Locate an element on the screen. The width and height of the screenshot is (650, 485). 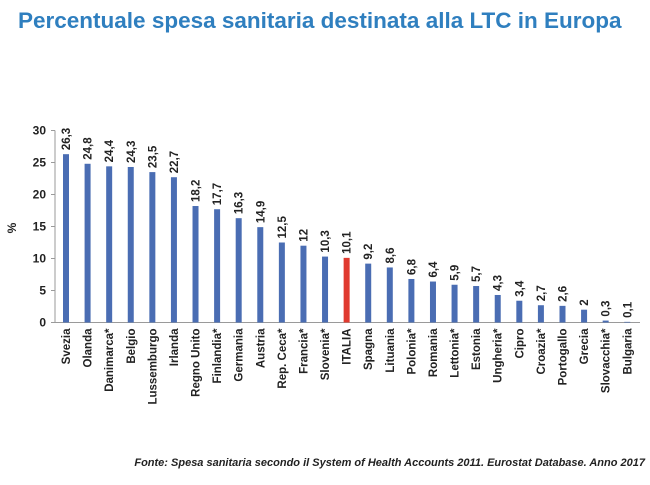
value-label: 9,2 is located at coordinates (369, 252).